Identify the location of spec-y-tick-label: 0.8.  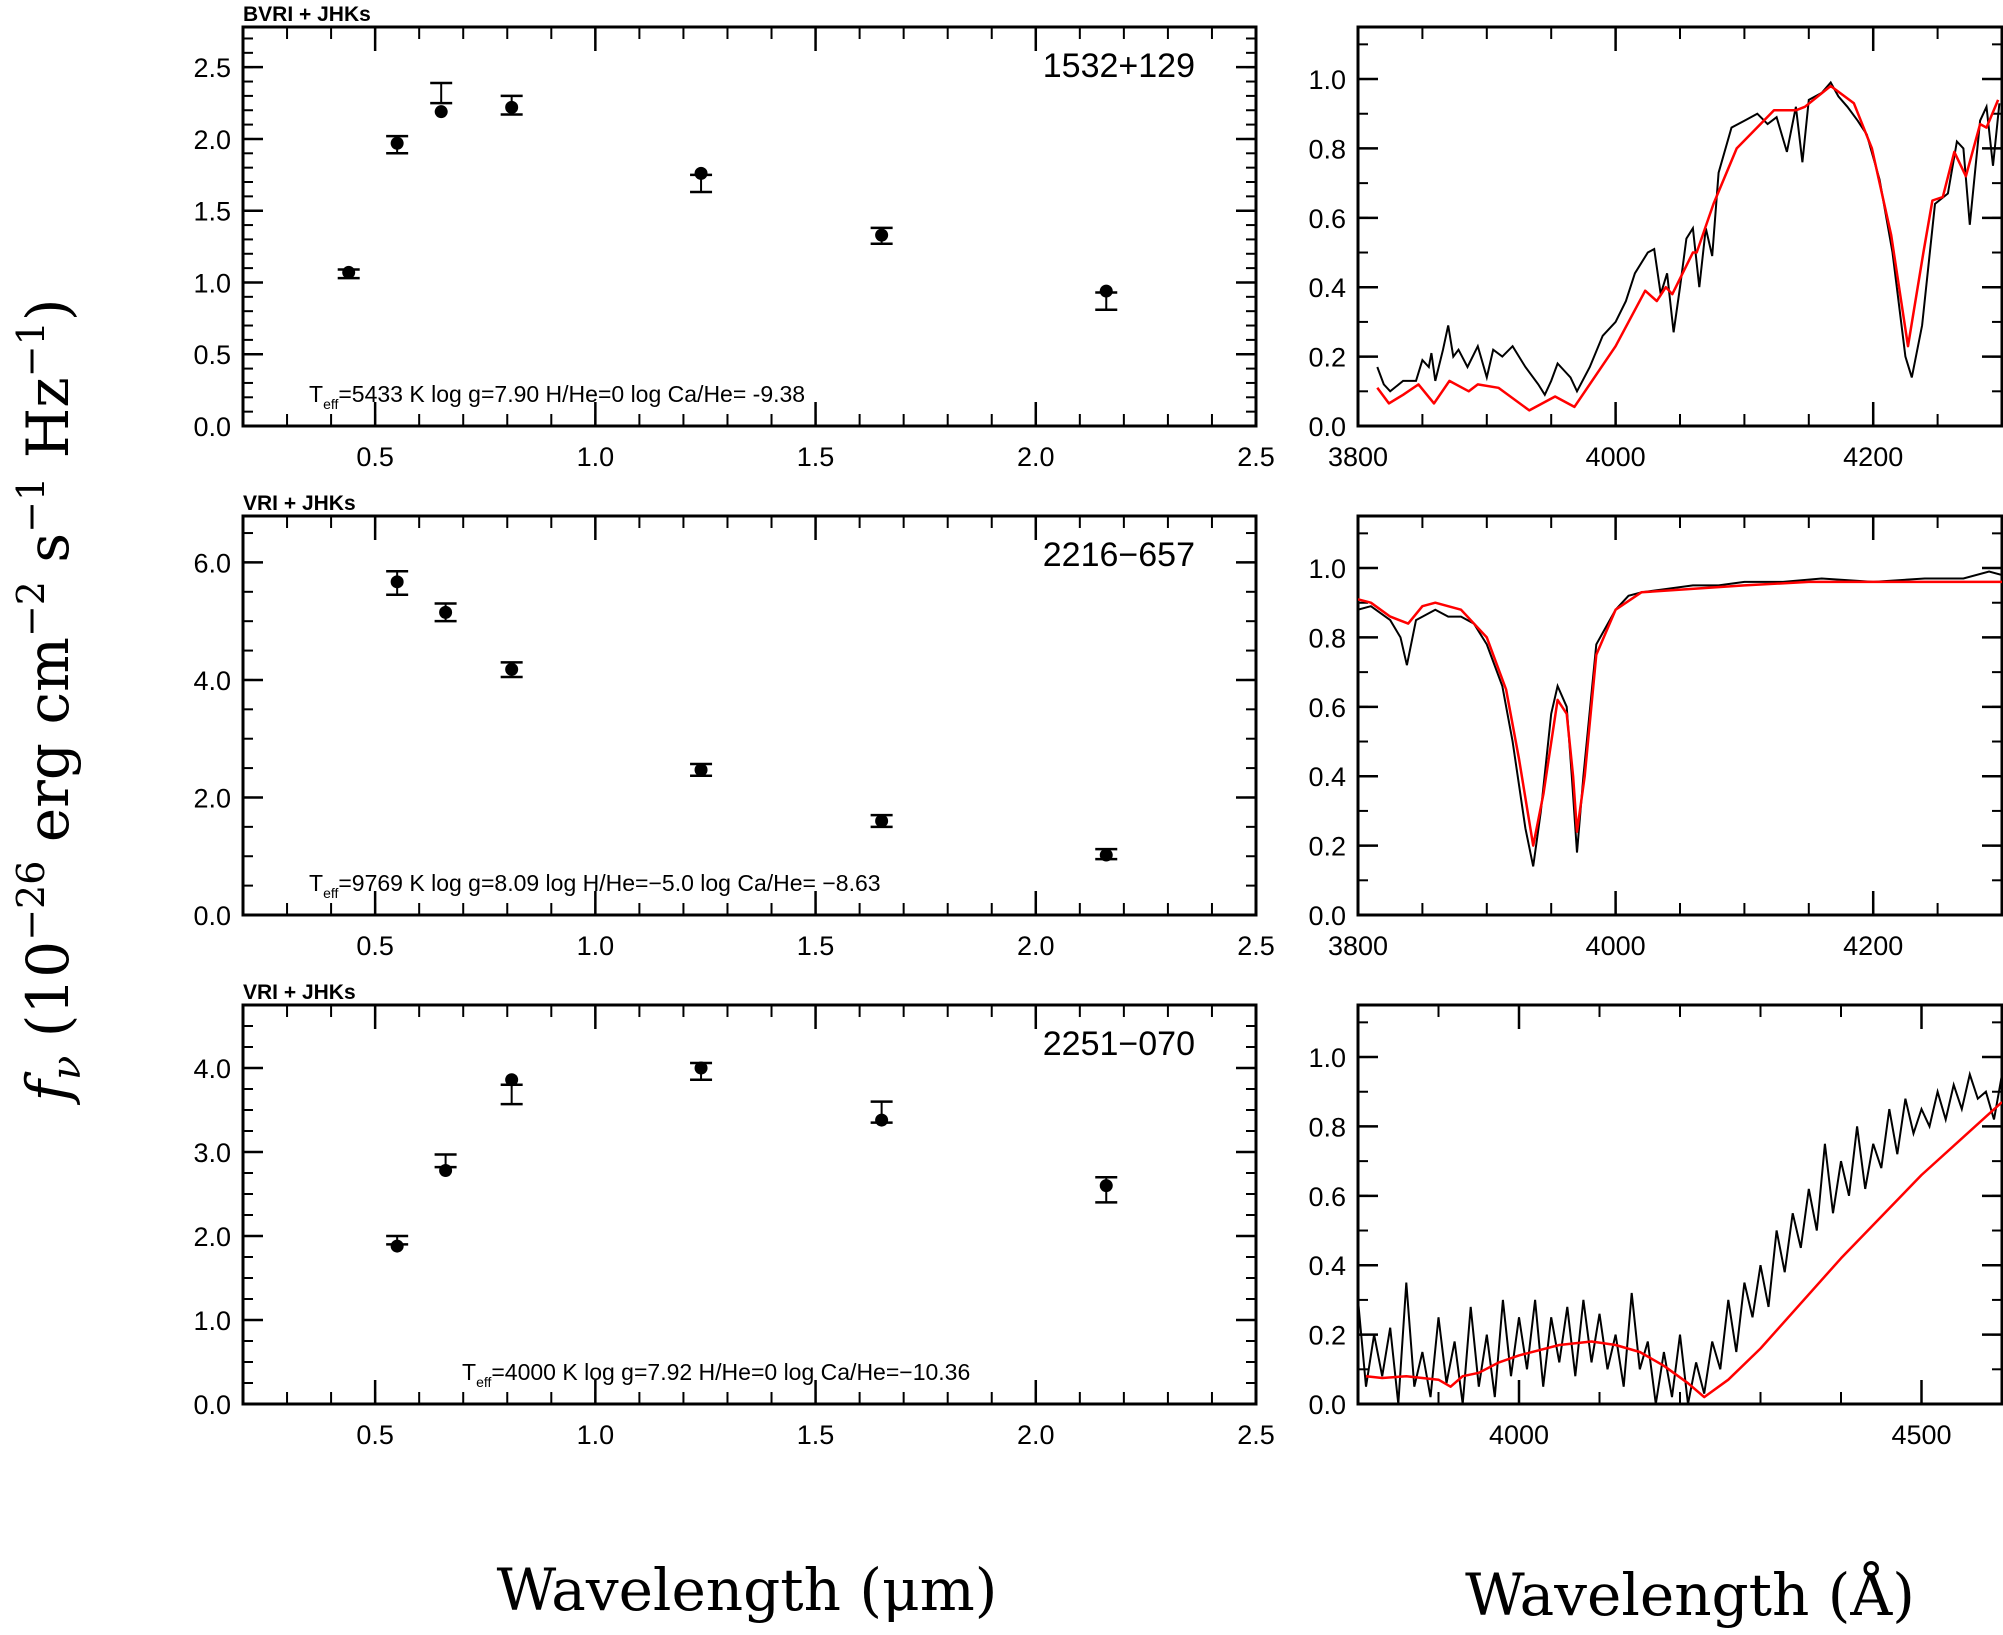
(1327, 149).